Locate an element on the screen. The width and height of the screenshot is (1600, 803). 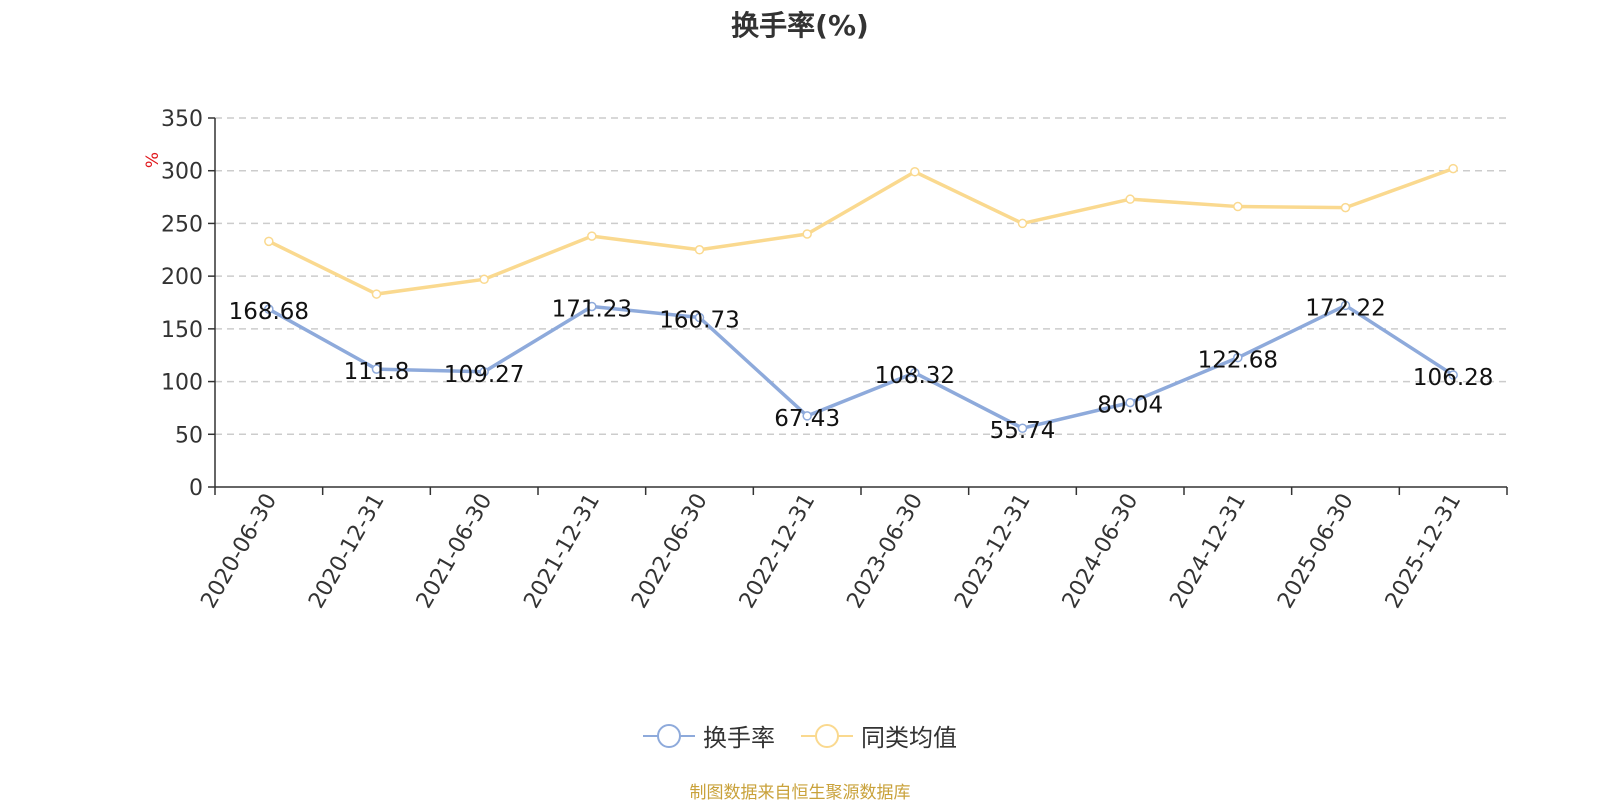
x-tick-label: 2020-06-30 is located at coordinates (239, 551).